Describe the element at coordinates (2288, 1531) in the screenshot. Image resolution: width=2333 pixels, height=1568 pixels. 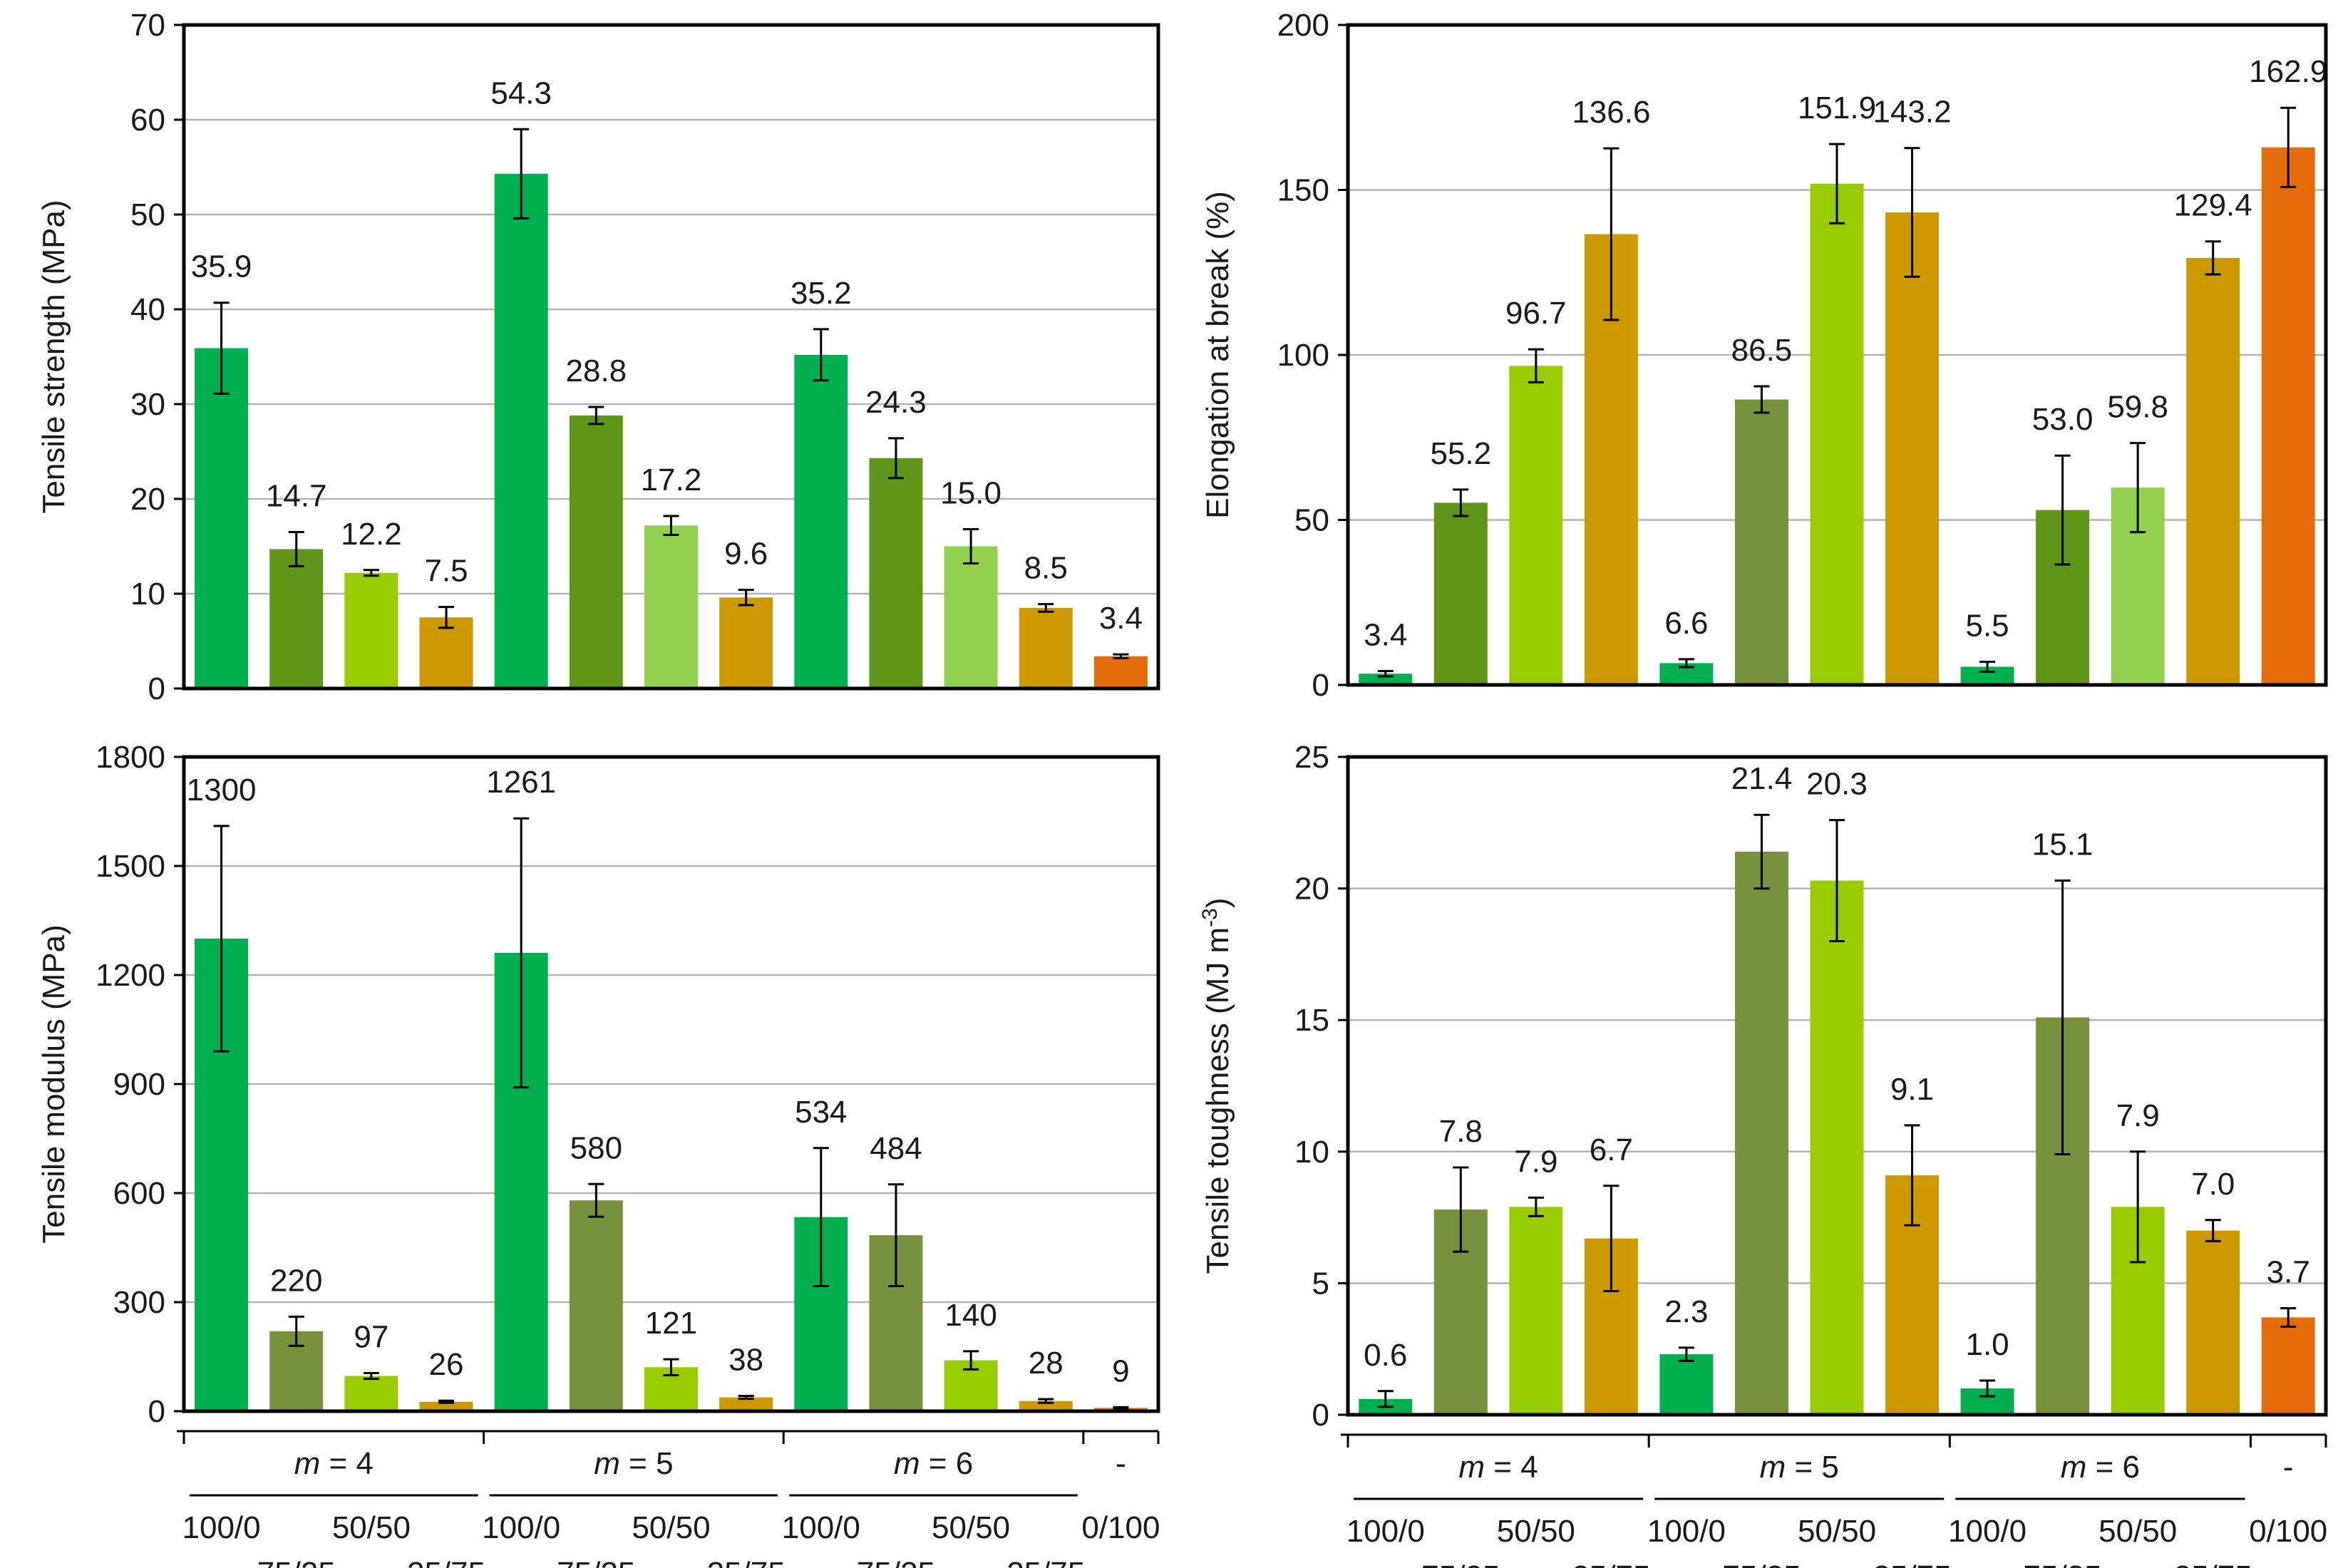
I see `ratio-label: 0/100` at that location.